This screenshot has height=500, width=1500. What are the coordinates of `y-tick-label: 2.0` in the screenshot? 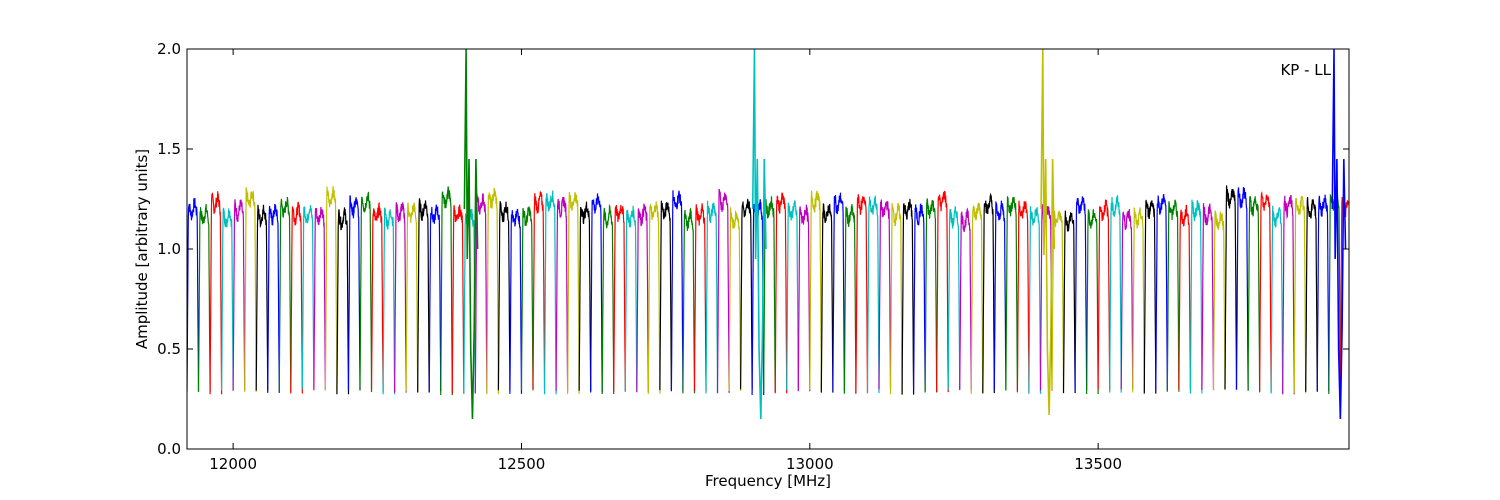 It's located at (169, 49).